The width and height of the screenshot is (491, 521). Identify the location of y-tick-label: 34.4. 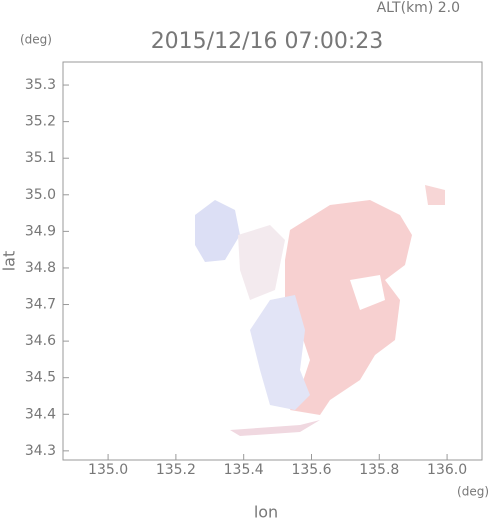
(40, 414).